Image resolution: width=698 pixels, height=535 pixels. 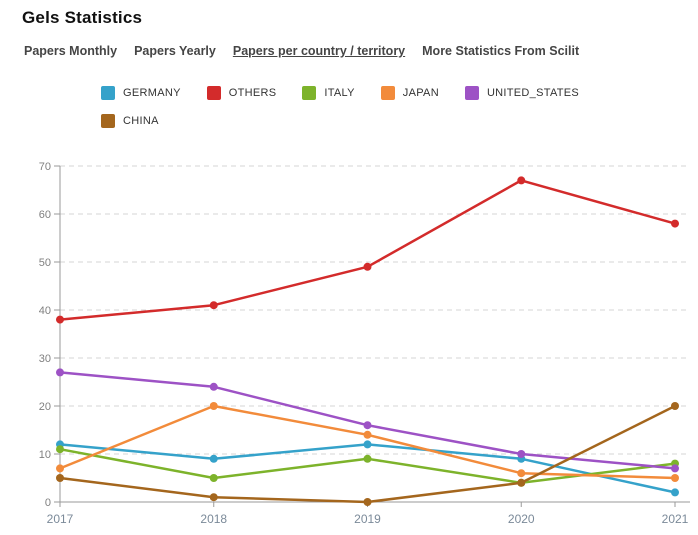 I want to click on legend-label: JAPAN, so click(x=420, y=93).